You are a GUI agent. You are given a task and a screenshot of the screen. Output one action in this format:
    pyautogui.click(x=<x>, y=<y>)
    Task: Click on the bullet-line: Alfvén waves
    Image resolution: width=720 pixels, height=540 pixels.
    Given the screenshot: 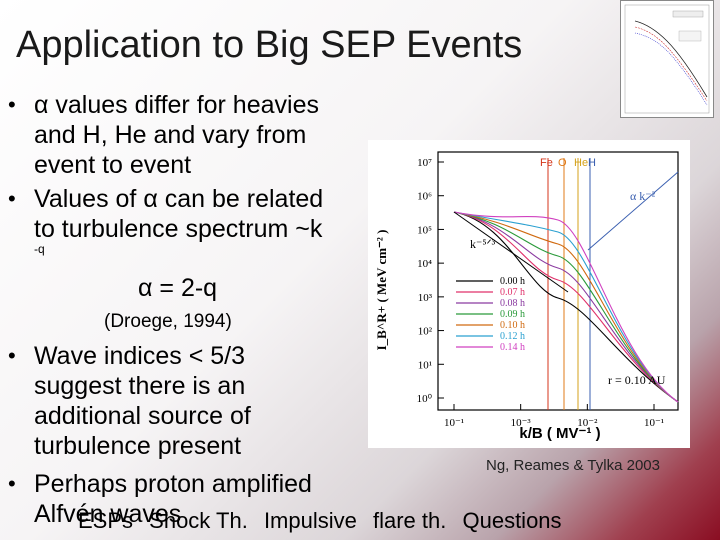 What is the action you would take?
    pyautogui.click(x=108, y=514)
    